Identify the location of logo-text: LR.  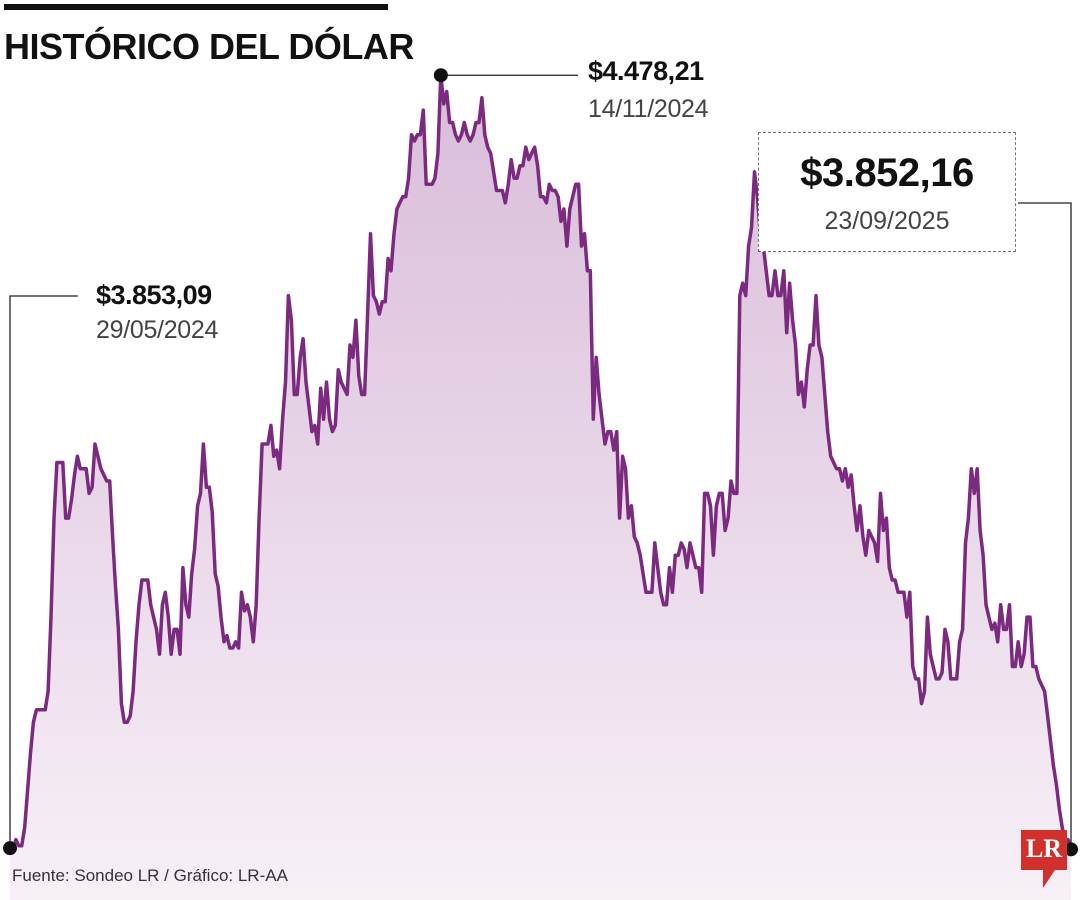
(1044, 848).